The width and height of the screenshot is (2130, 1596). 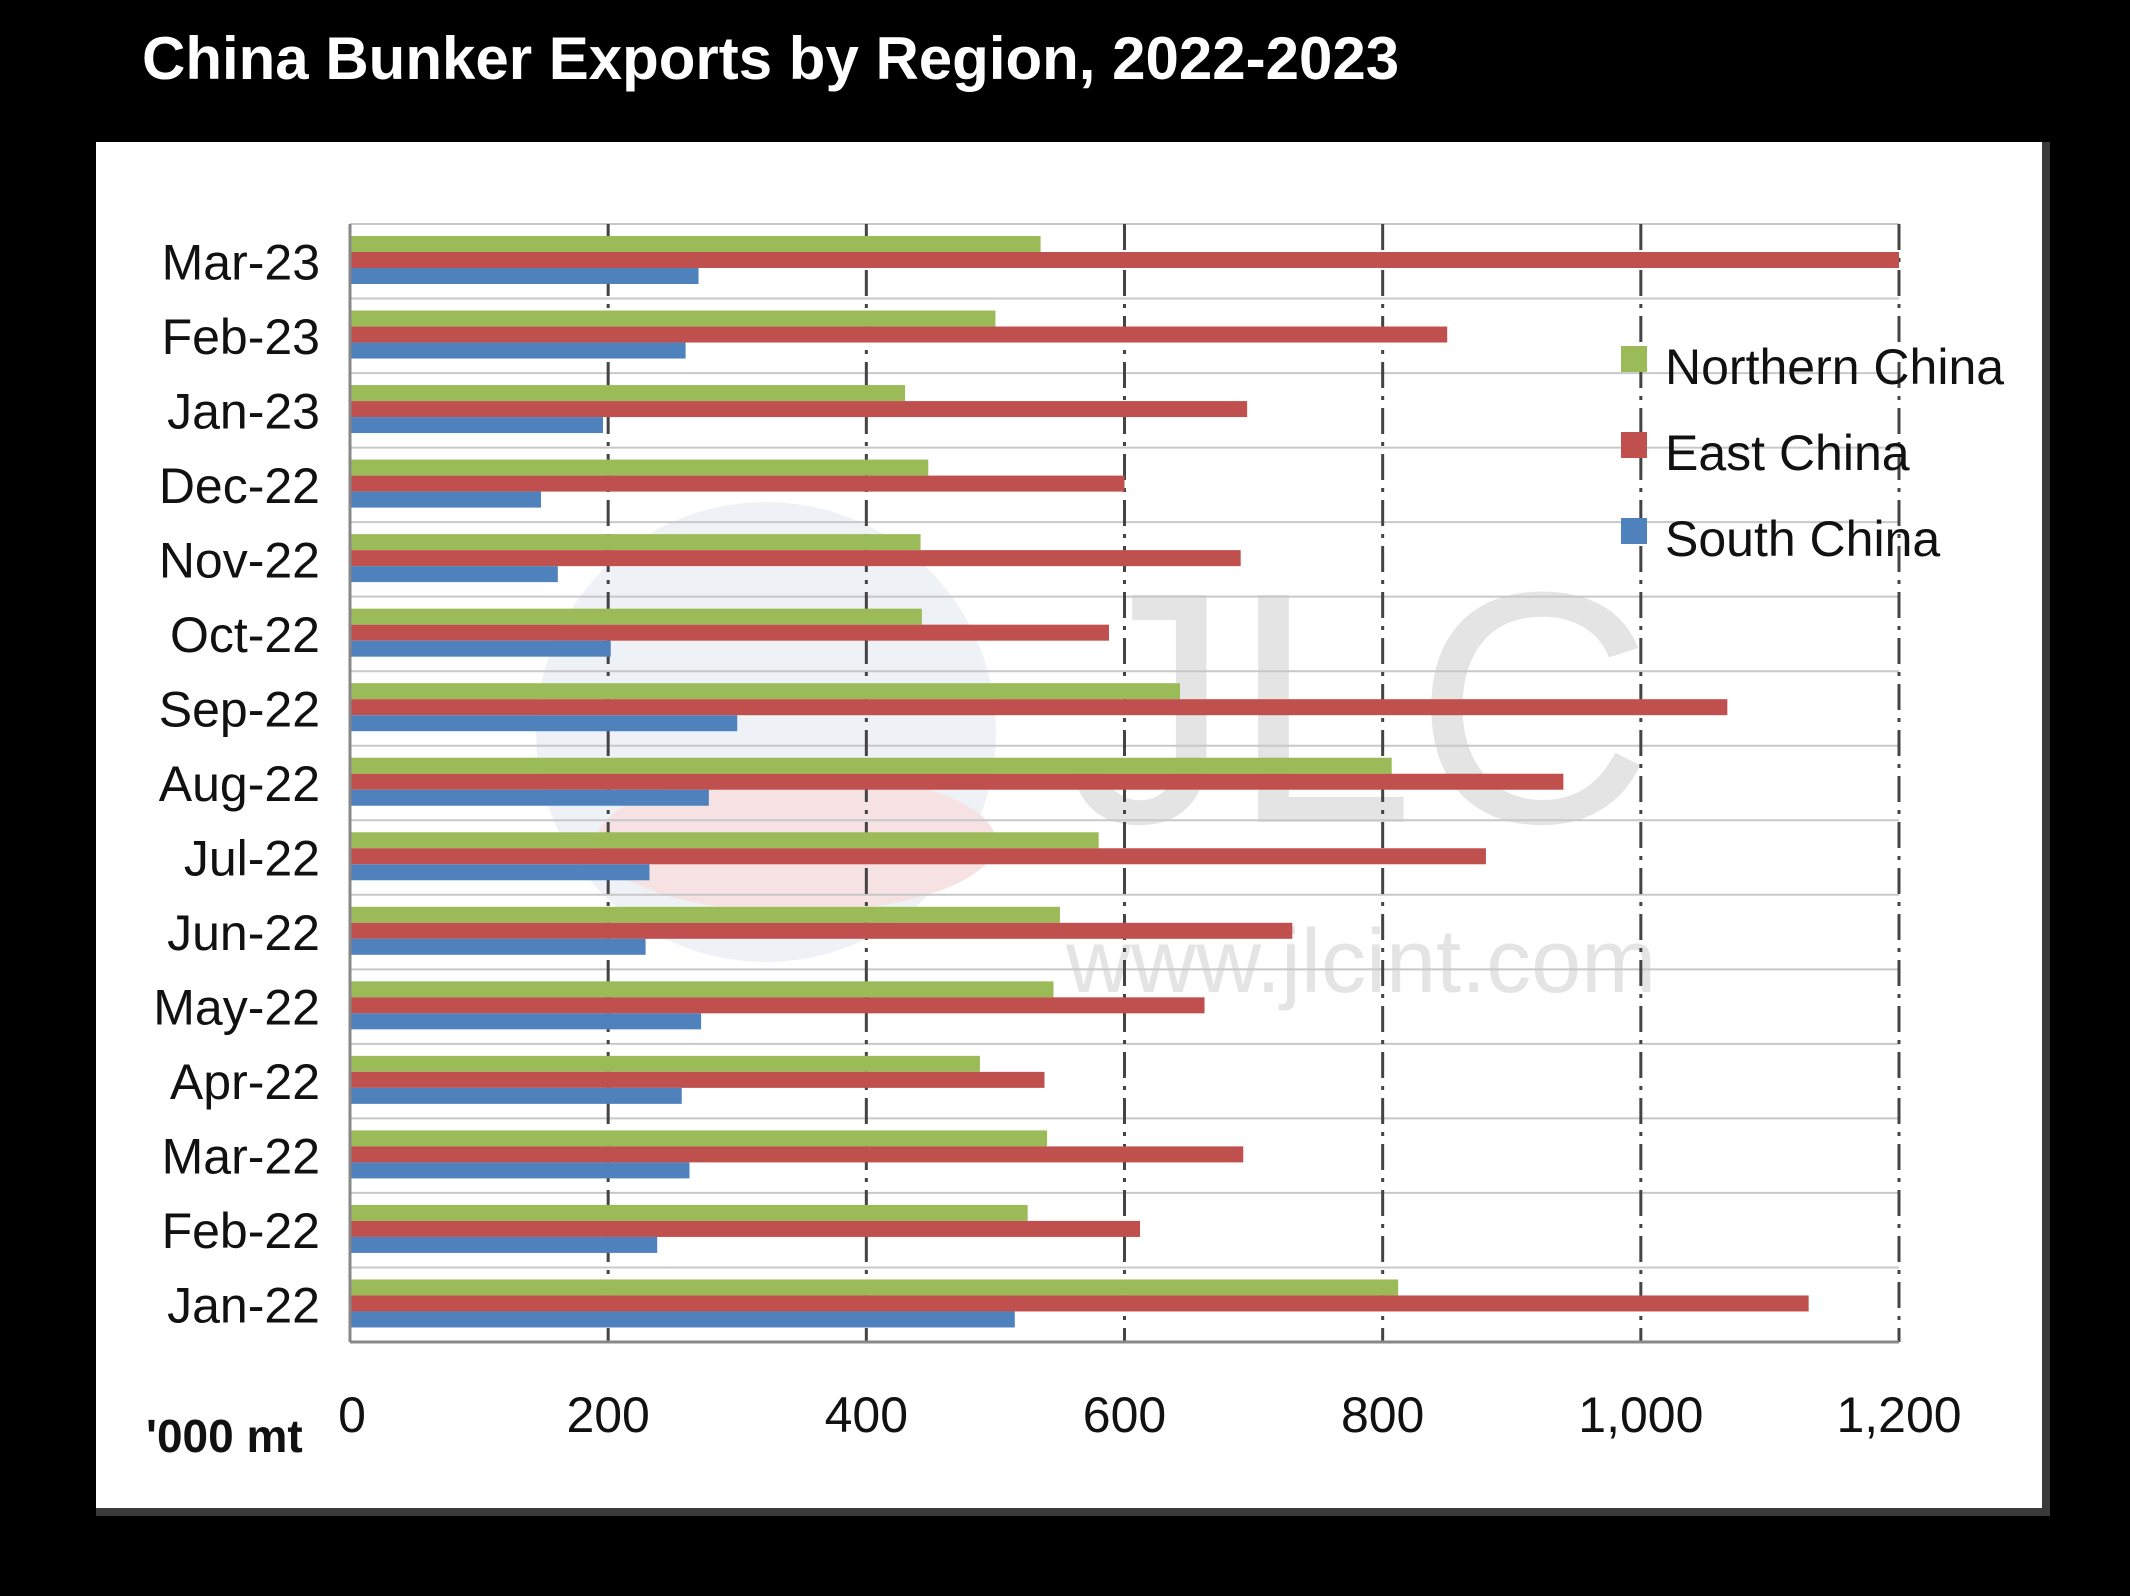 I want to click on x-tick-label: 1,200, so click(x=1898, y=1415).